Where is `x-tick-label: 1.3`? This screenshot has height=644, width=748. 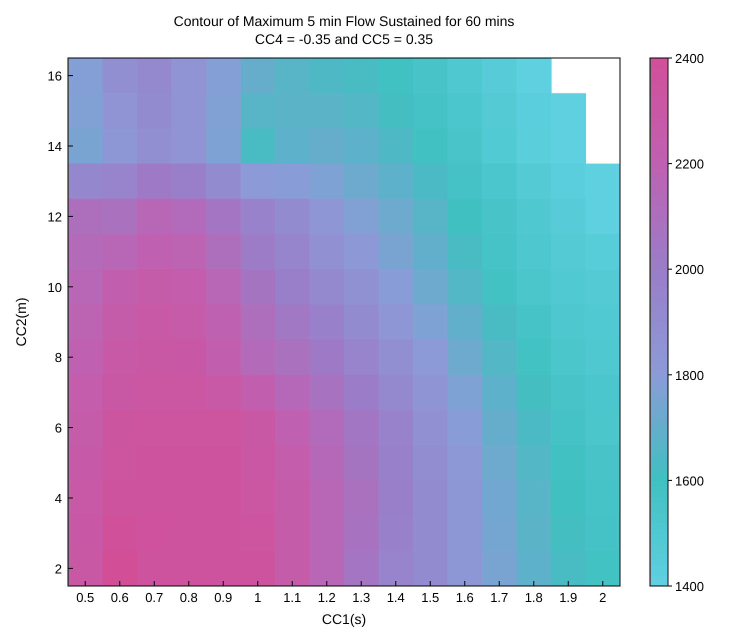
x-tick-label: 1.3 is located at coordinates (361, 597).